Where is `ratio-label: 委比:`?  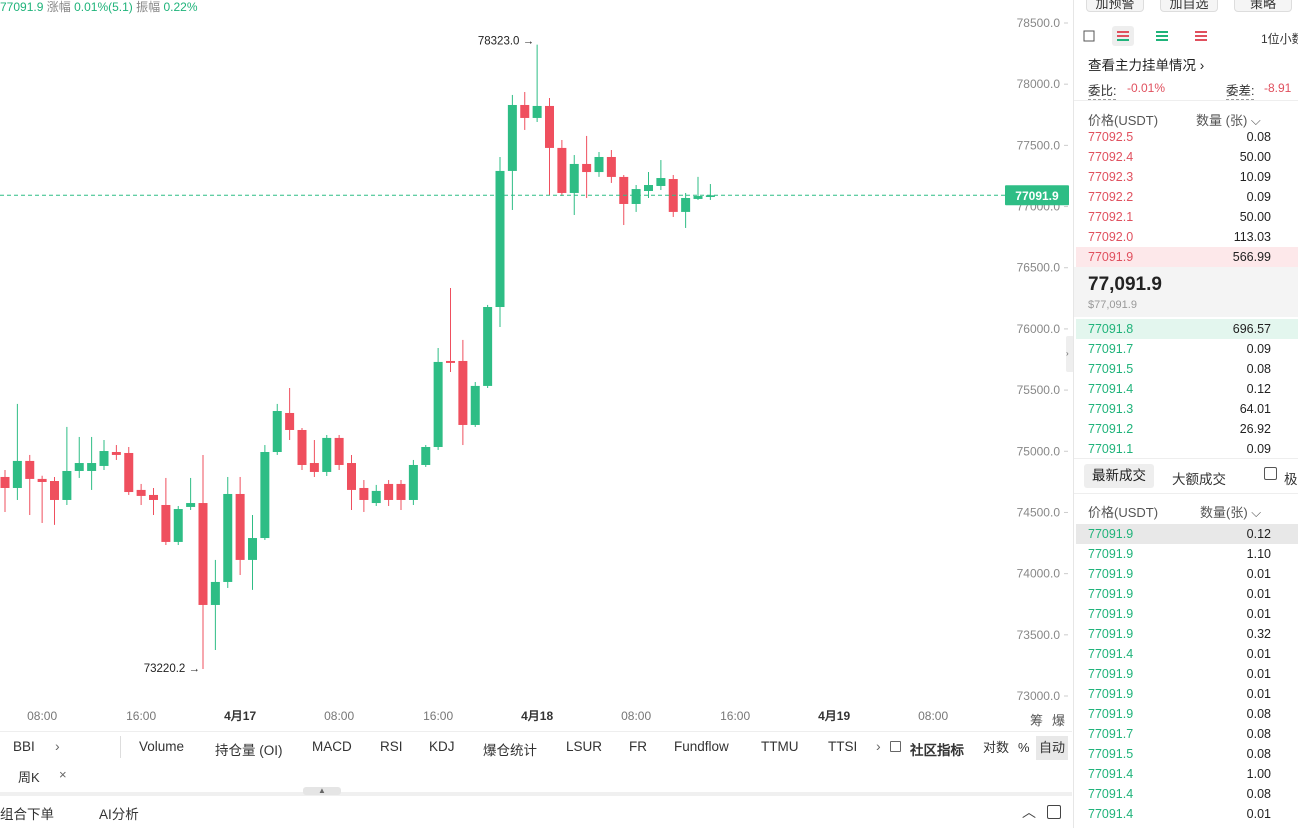 ratio-label: 委比: is located at coordinates (1102, 90).